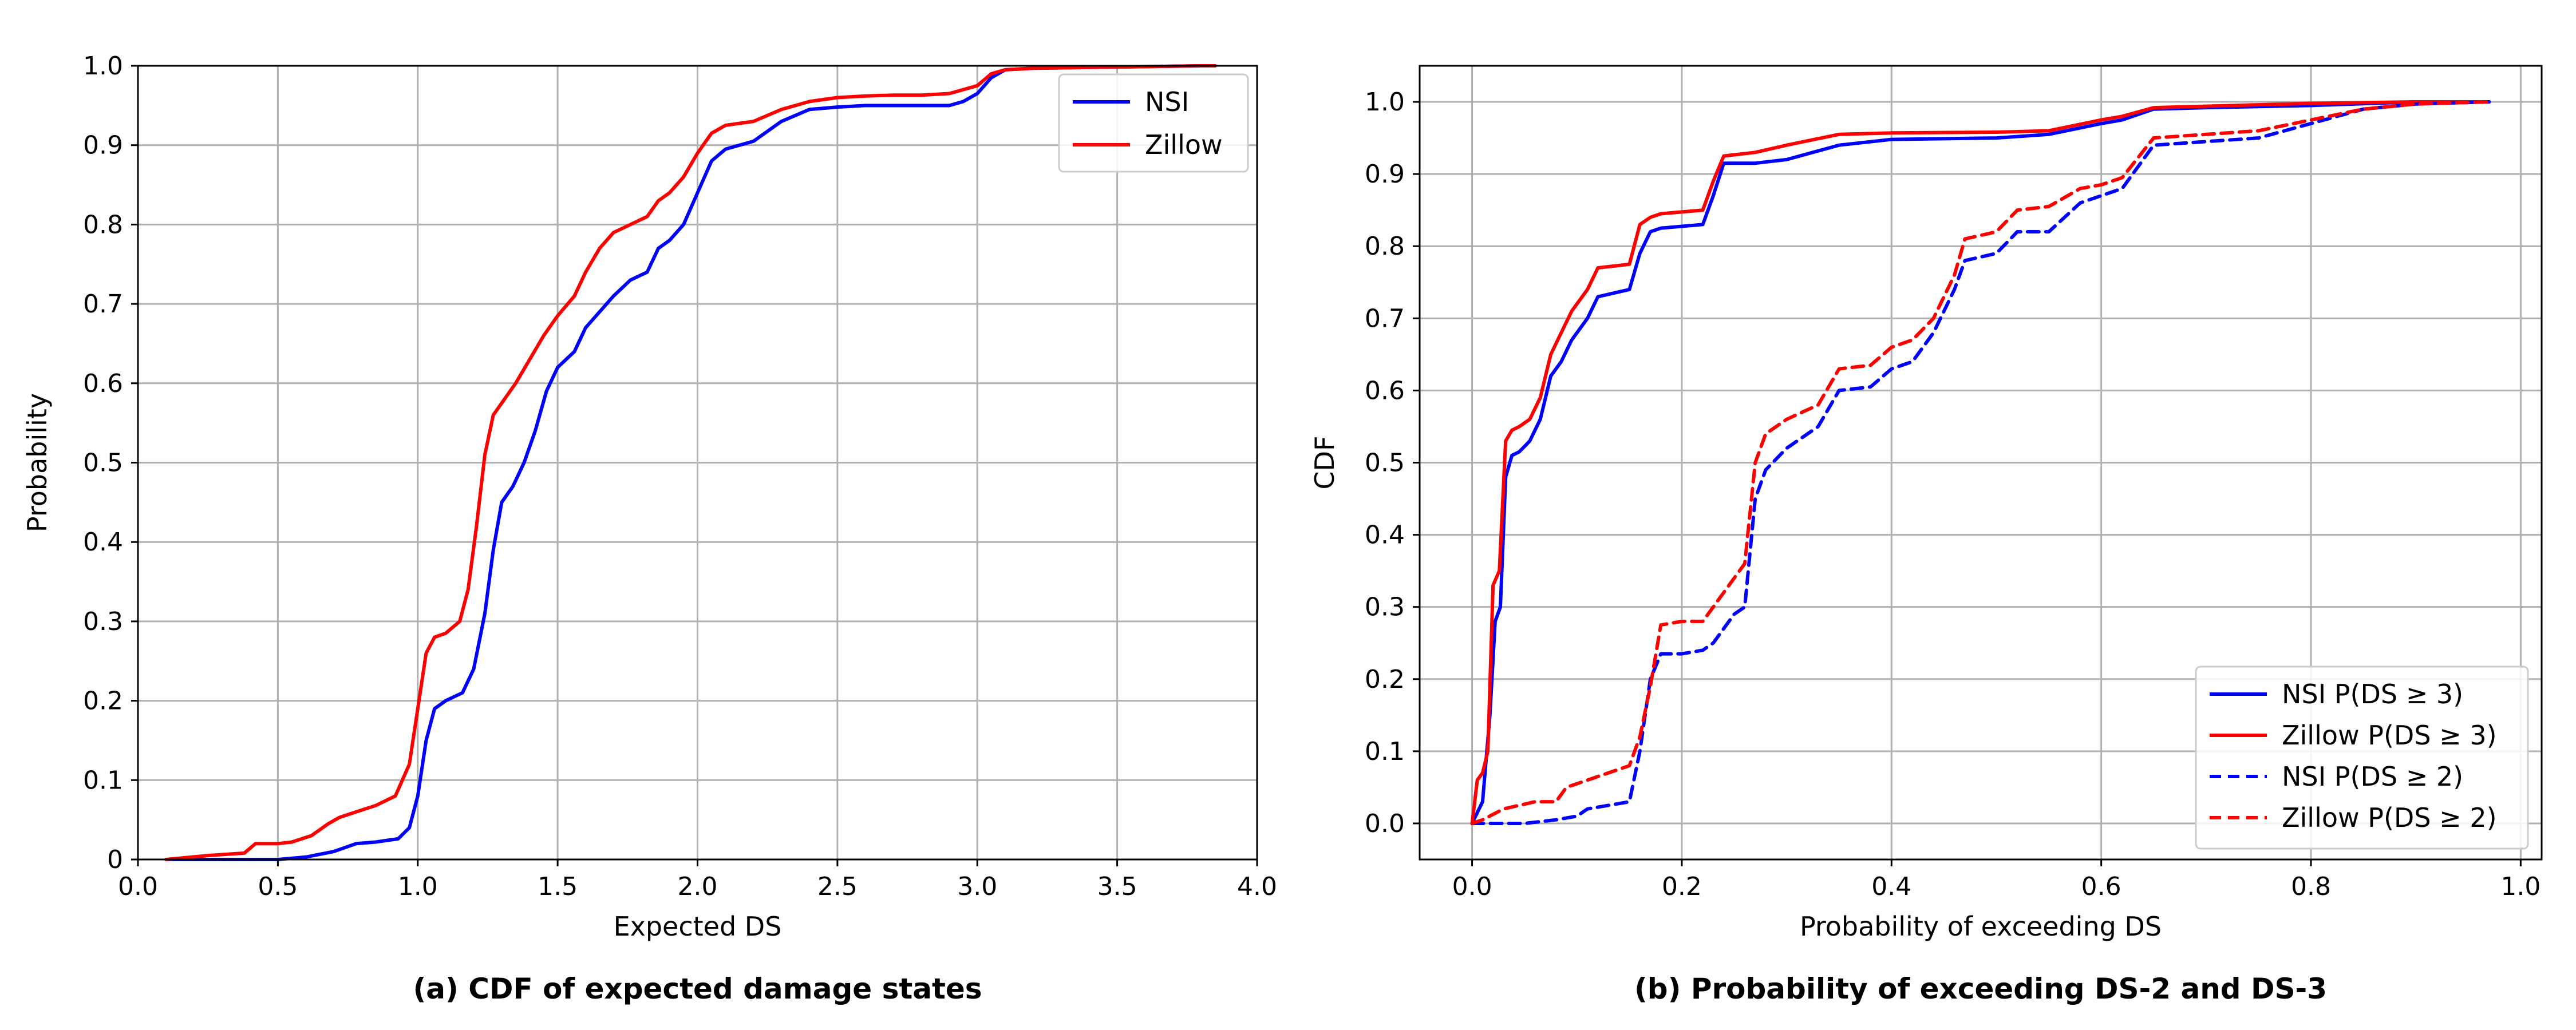  What do you see at coordinates (1117, 886) in the screenshot?
I see `x-tick-label: 3.5` at bounding box center [1117, 886].